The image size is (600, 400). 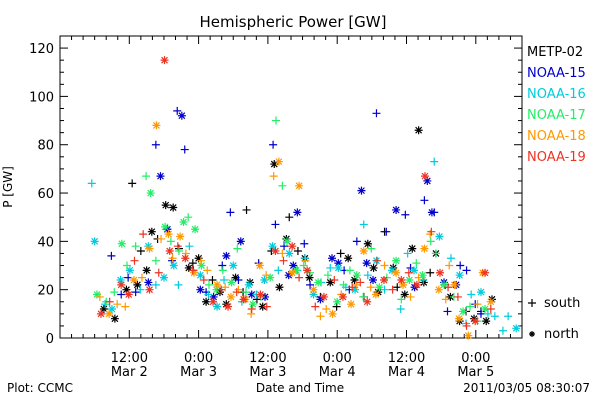 I want to click on legend-noaa-19: NOAA-19, so click(x=556, y=157).